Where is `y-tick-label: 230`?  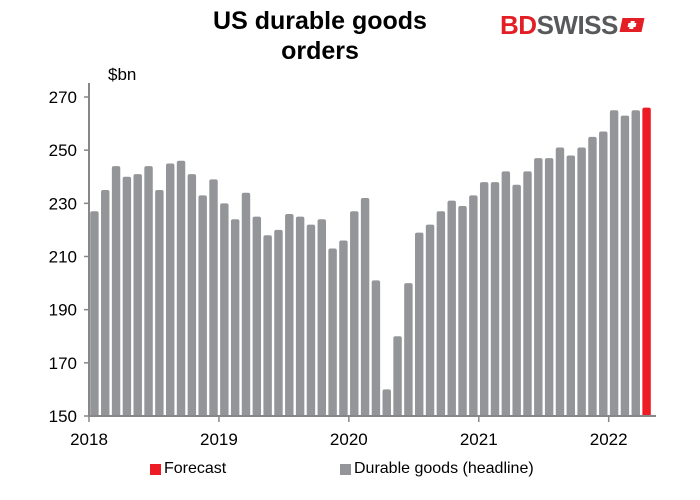 y-tick-label: 230 is located at coordinates (63, 203).